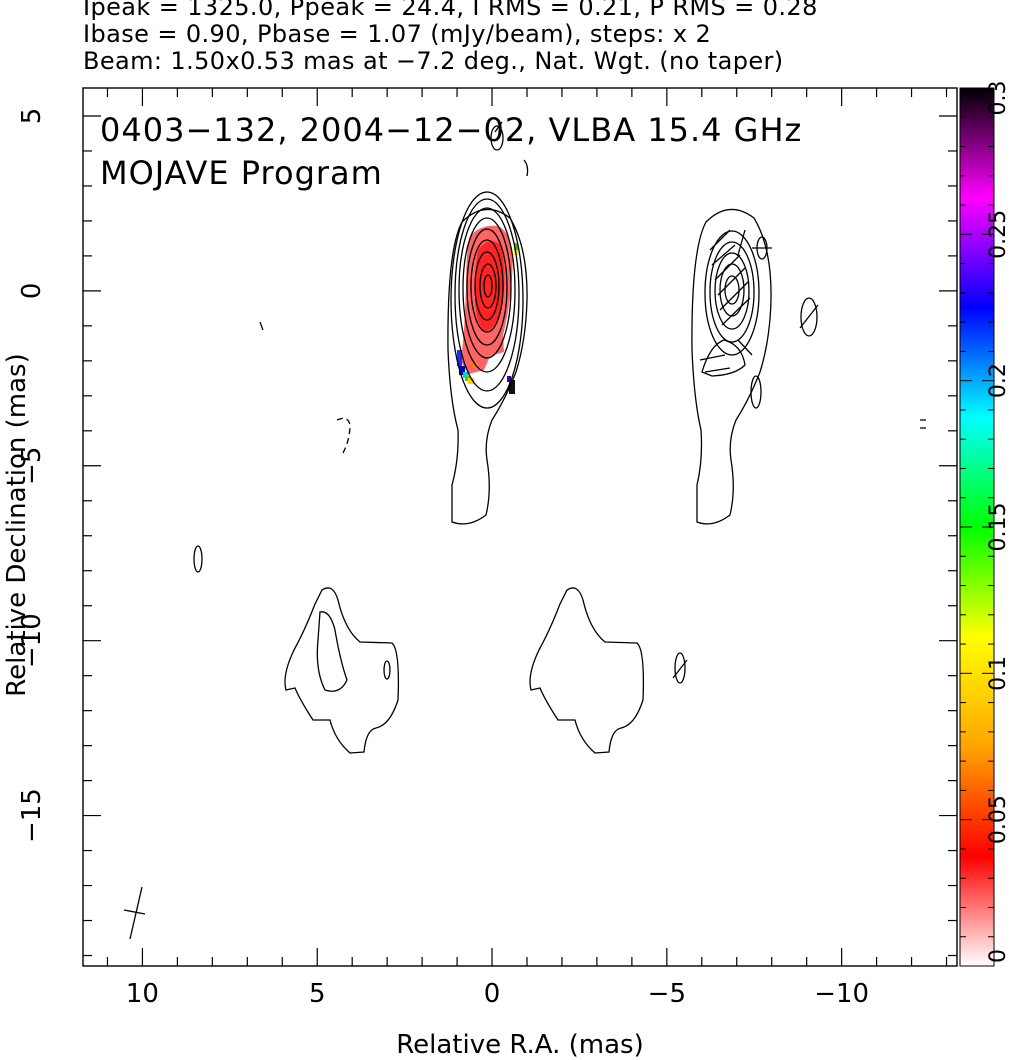 This screenshot has width=1021, height=1060. What do you see at coordinates (32, 466) in the screenshot?
I see `y-tick-label: −5` at bounding box center [32, 466].